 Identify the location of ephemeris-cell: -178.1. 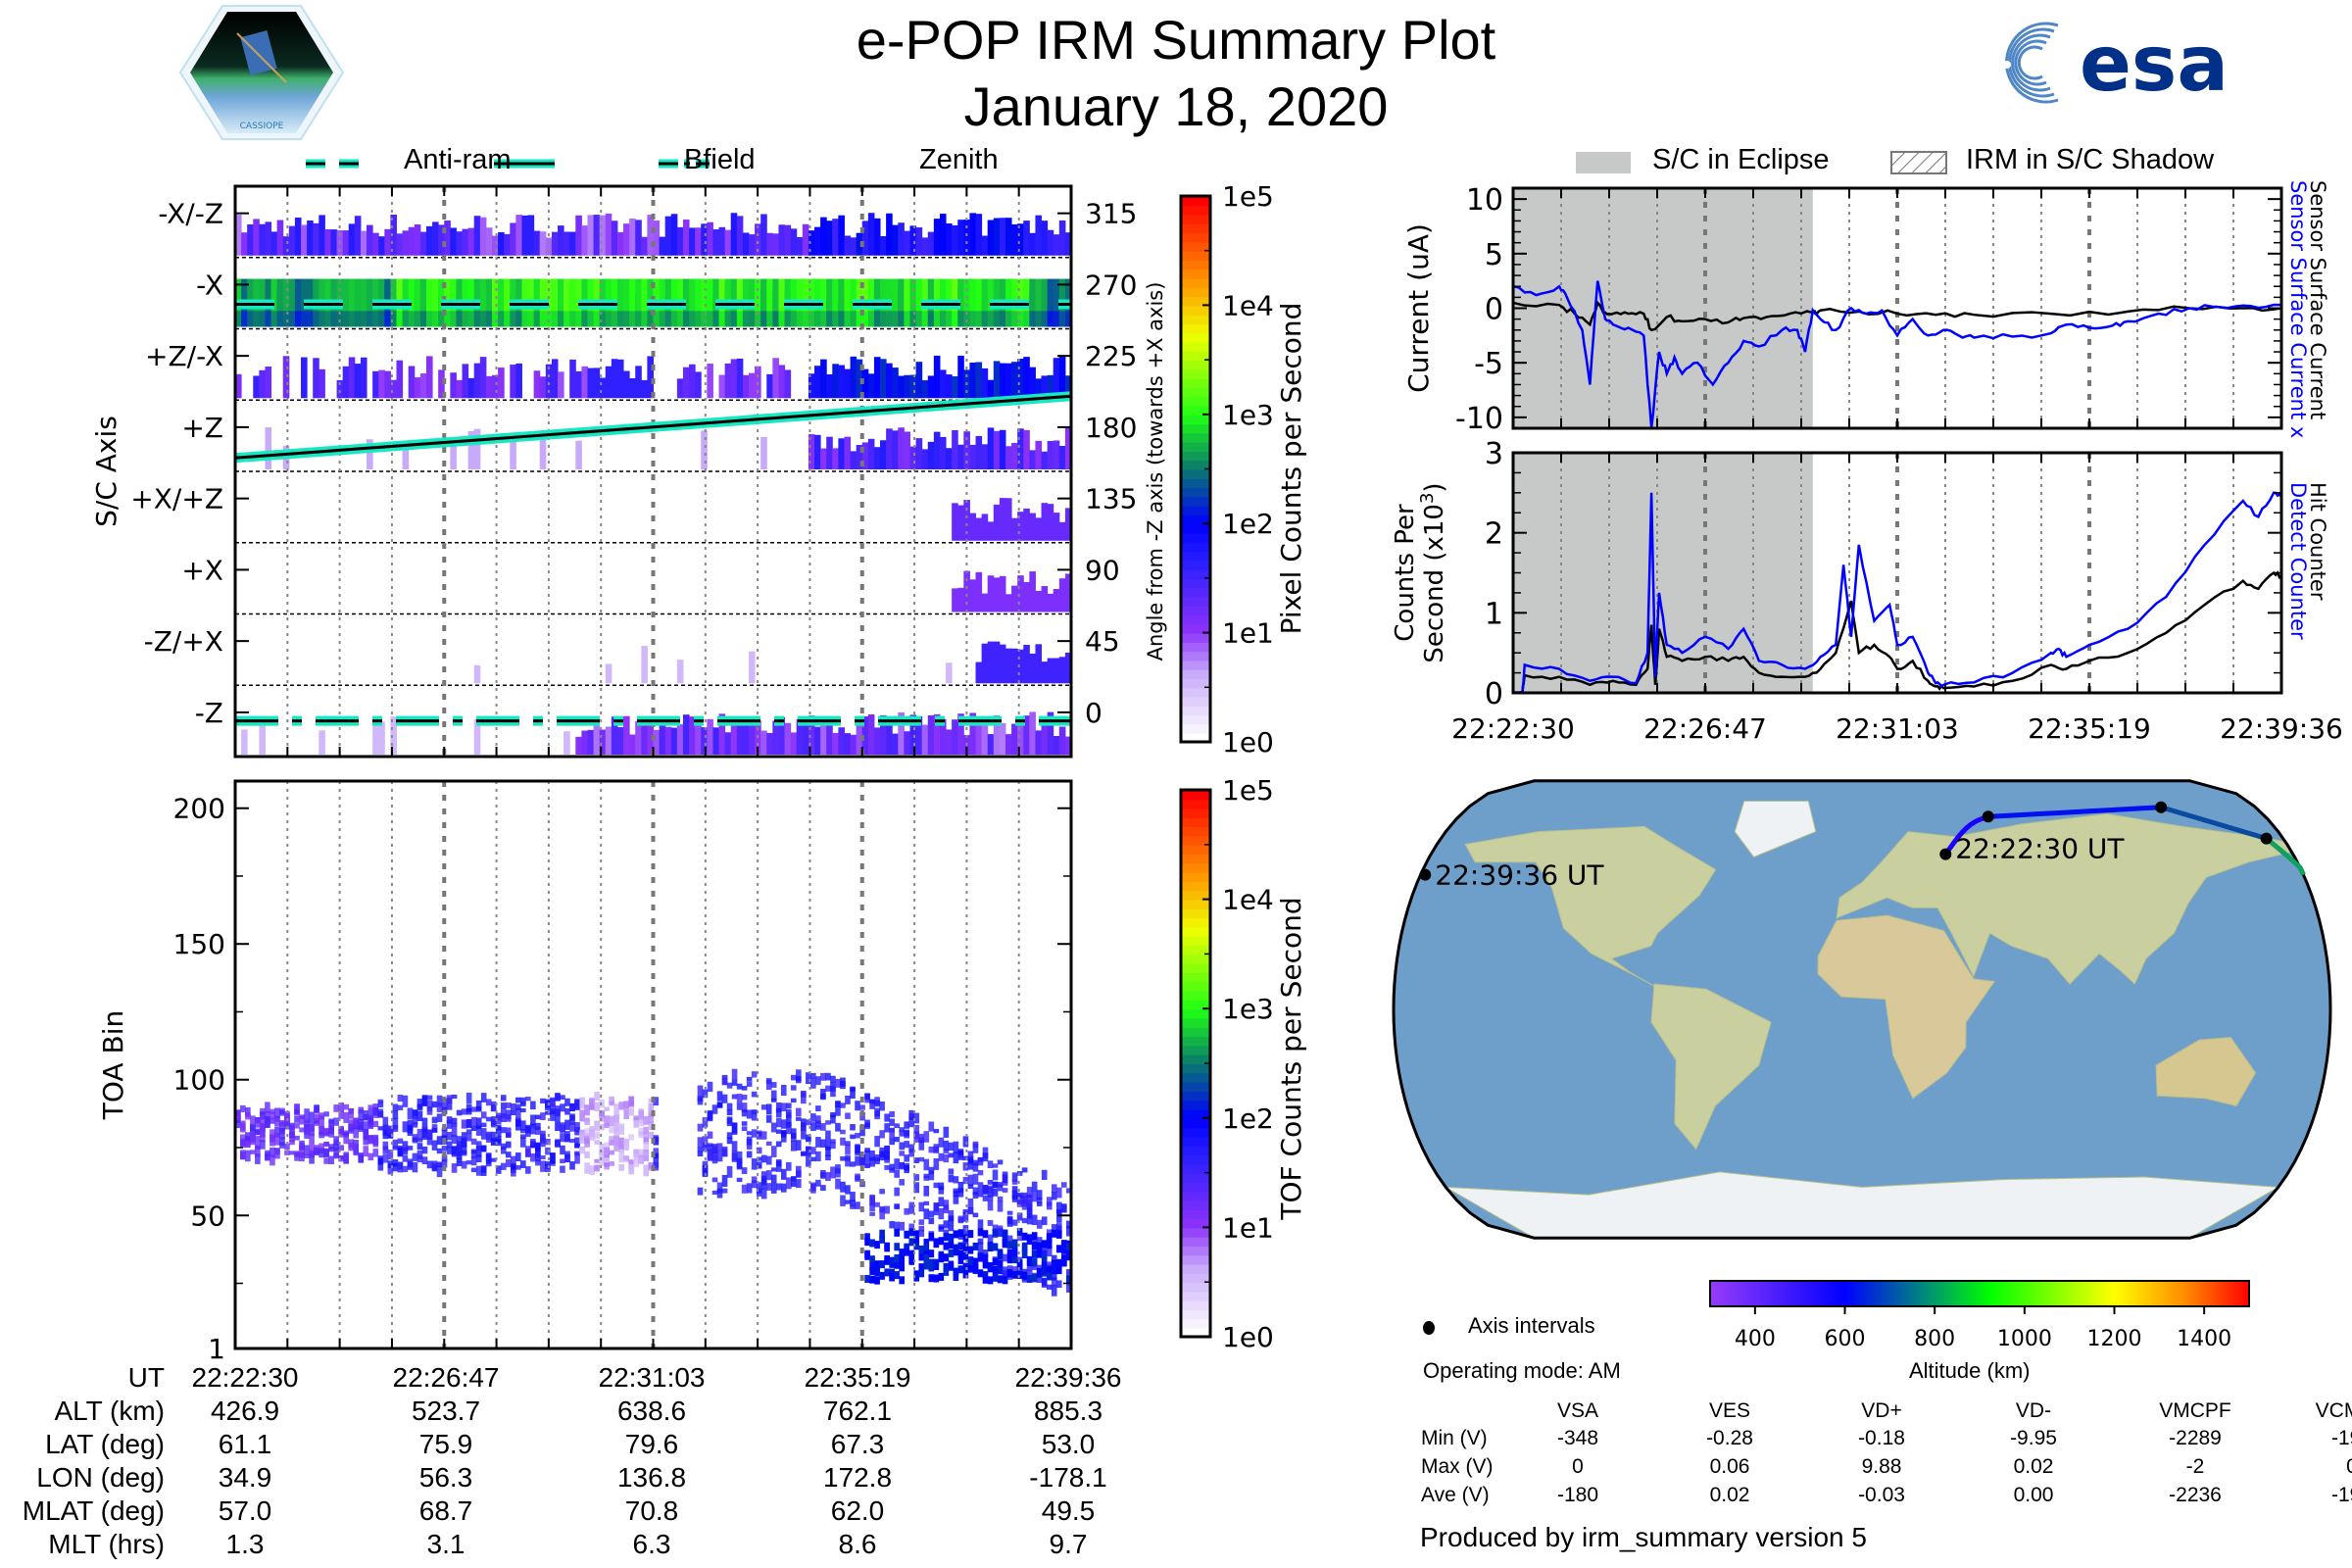
(1068, 1477).